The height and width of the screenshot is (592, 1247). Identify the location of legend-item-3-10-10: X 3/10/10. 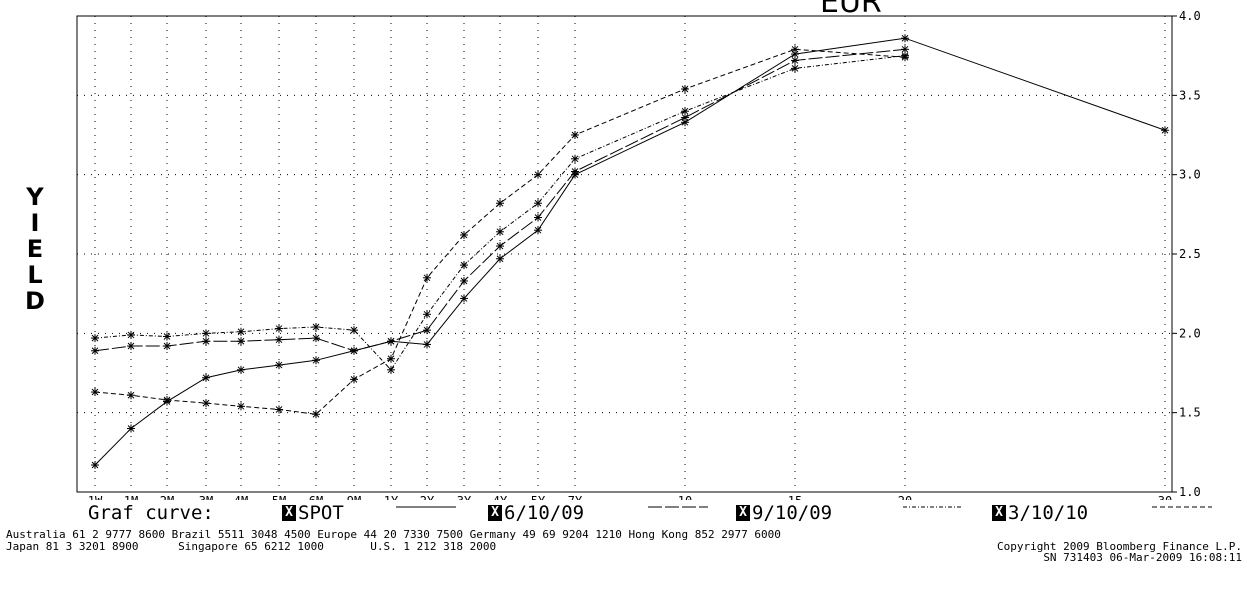
(1040, 513).